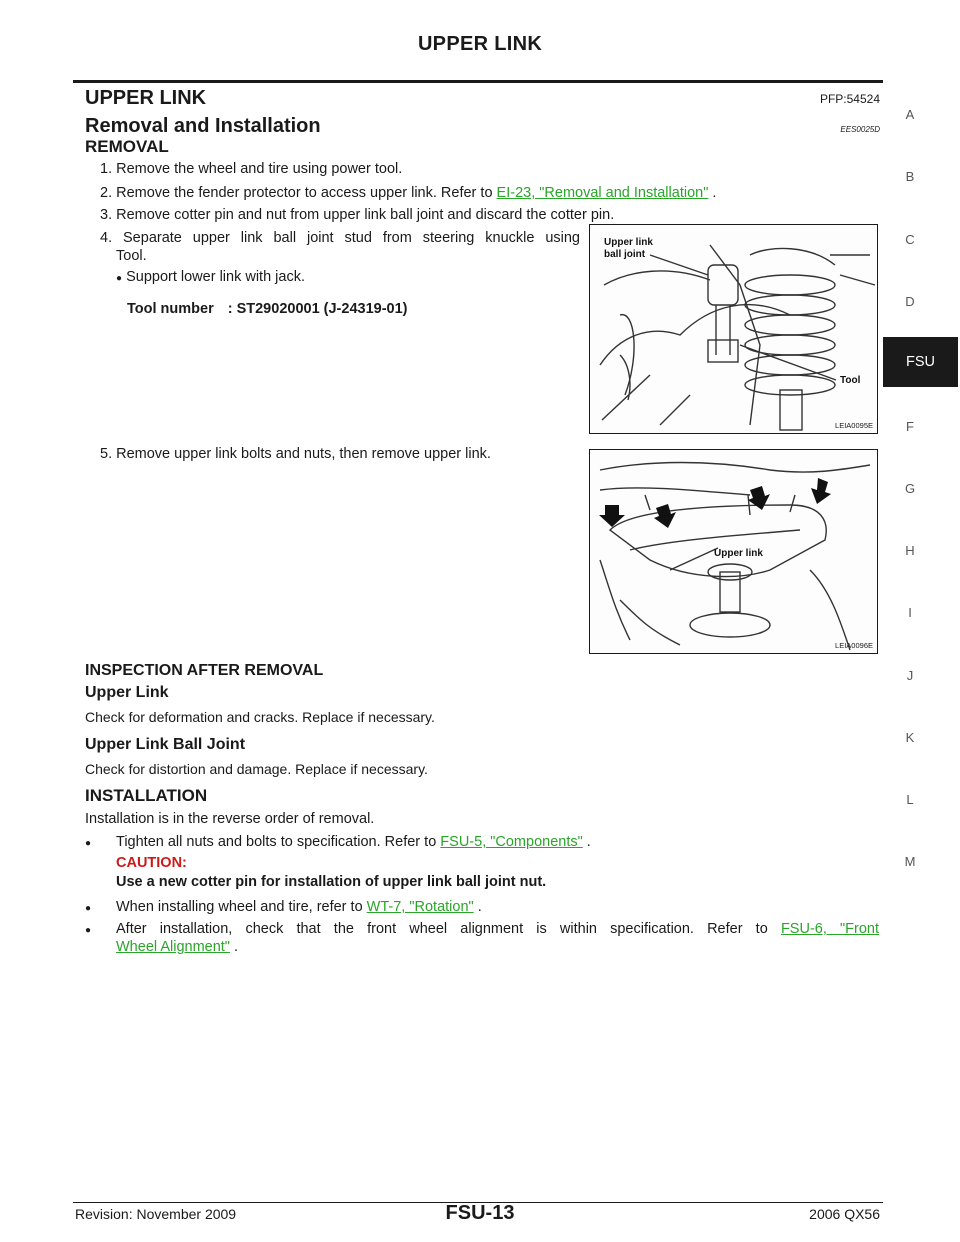  I want to click on side-index-M: M, so click(910, 861).